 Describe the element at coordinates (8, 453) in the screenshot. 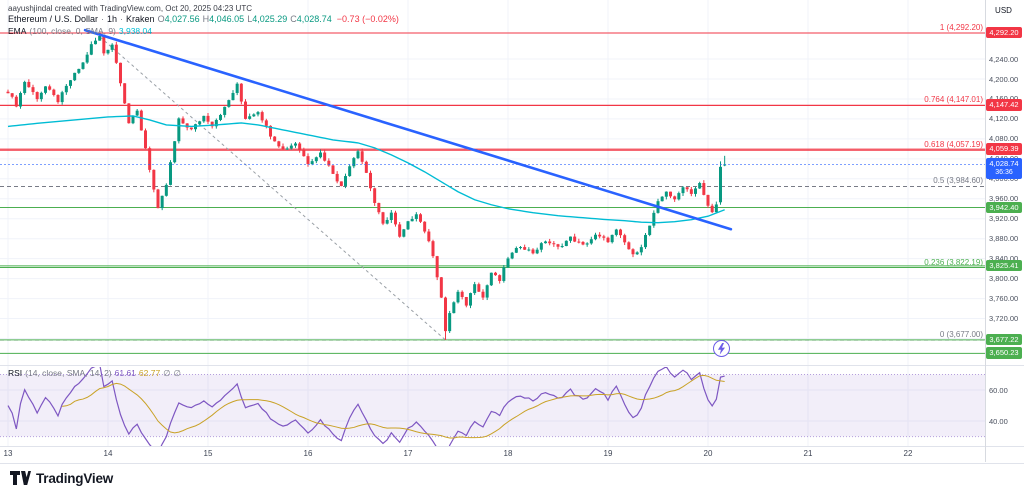

I see `time-tick: 13` at that location.